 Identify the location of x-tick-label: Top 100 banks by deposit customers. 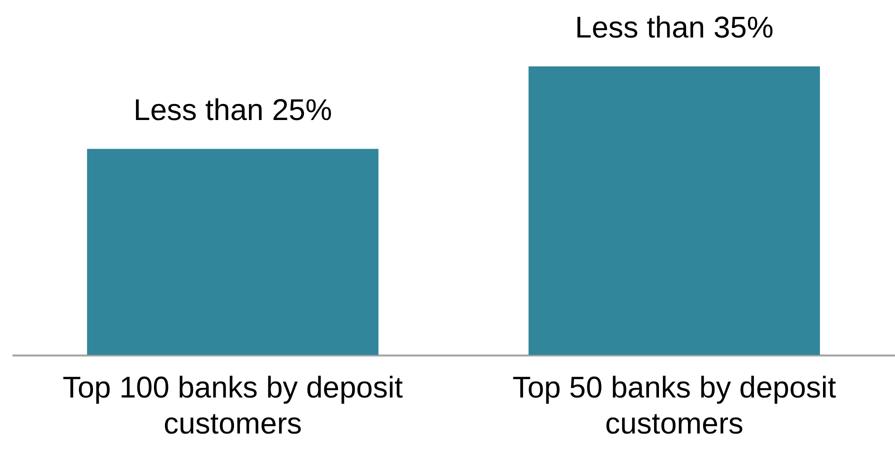
(233, 406).